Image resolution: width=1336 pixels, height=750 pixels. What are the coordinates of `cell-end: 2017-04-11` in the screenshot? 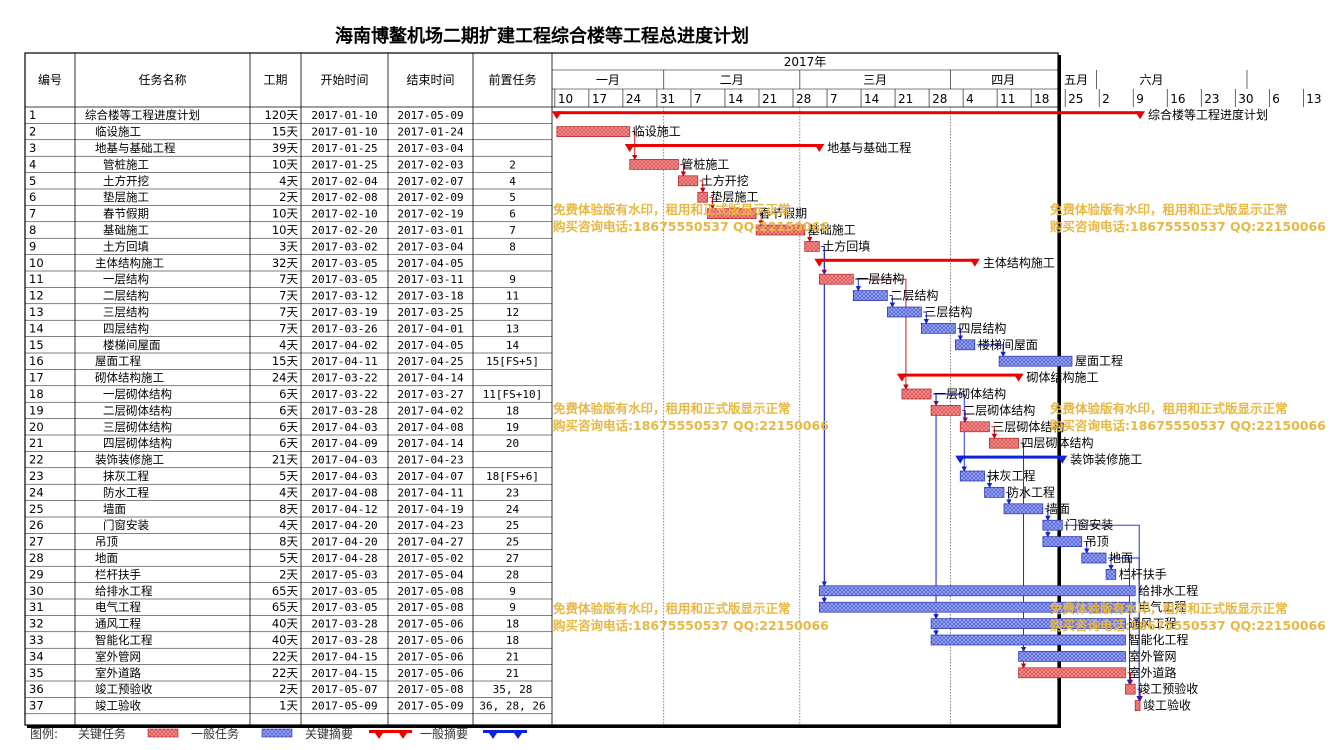 It's located at (430, 492).